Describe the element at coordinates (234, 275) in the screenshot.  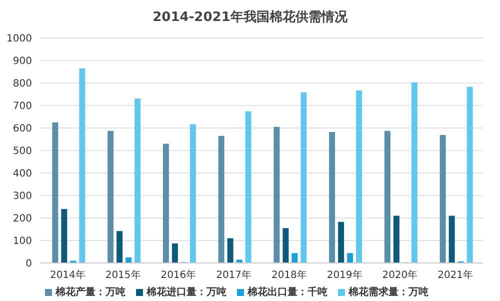
I see `x-tick-label: 2017年` at that location.